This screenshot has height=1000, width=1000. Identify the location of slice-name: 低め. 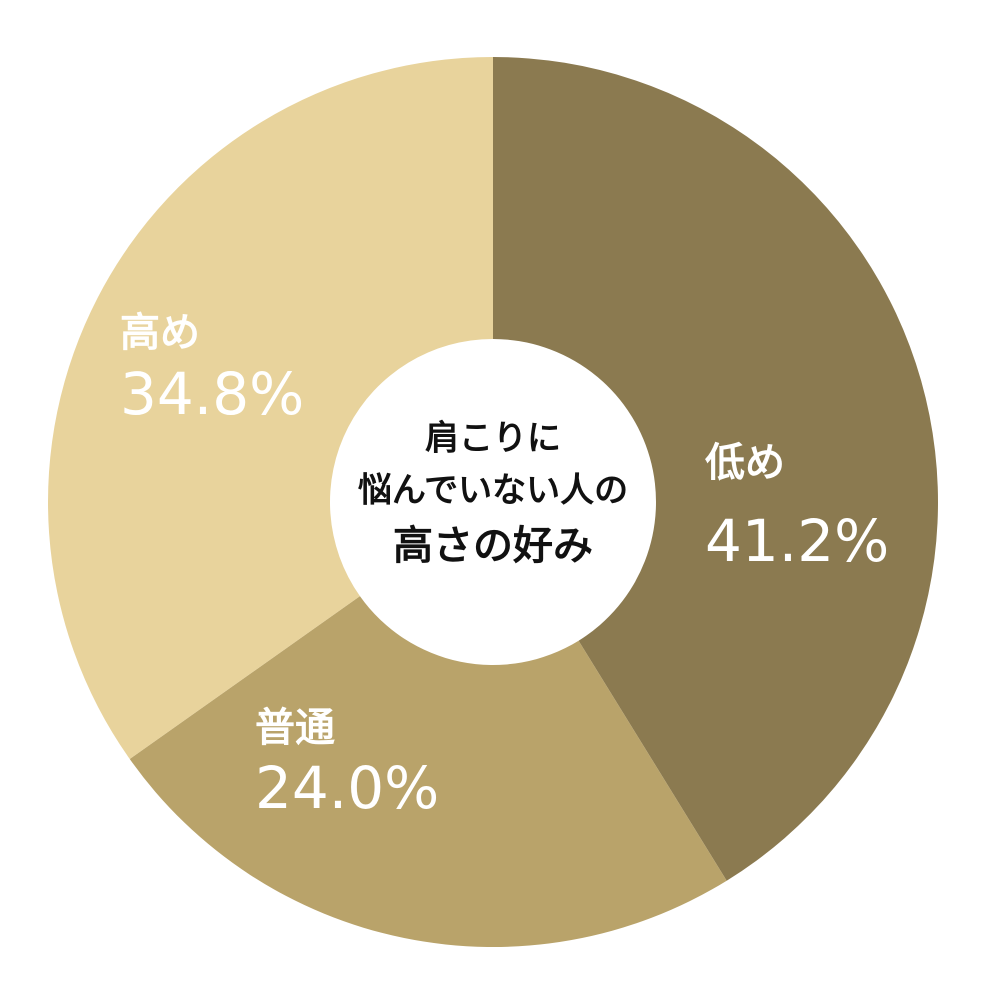
(745, 463).